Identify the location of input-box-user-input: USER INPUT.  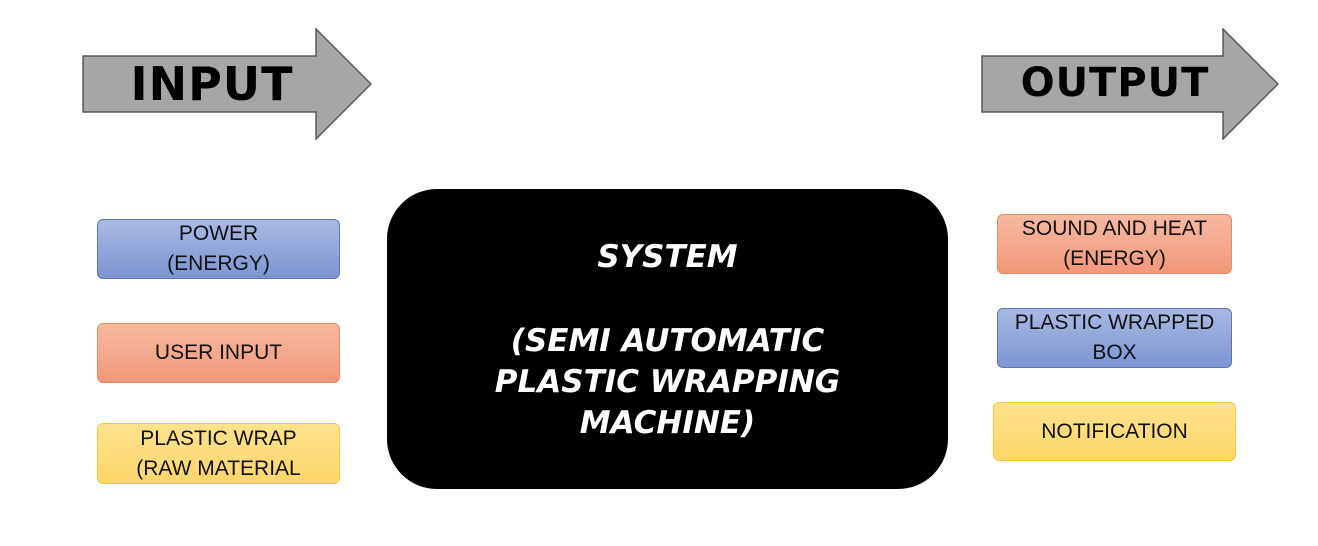
(218, 353).